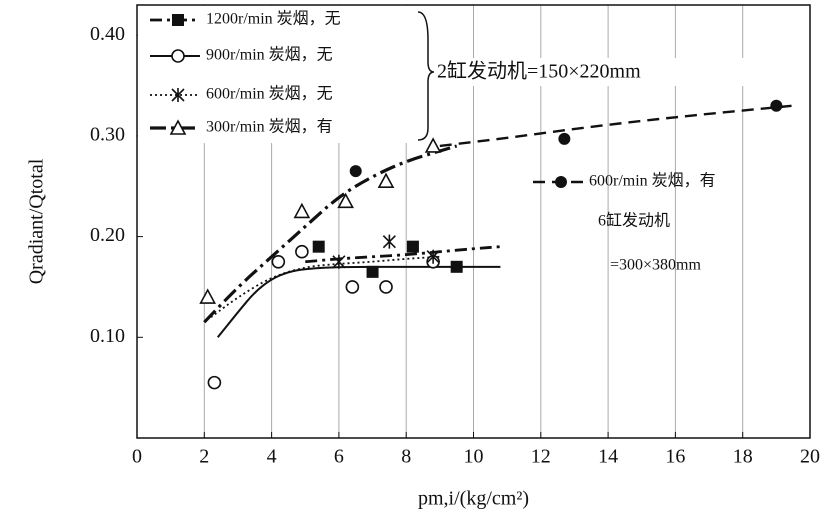  I want to click on annotation: 6缸发动机, so click(634, 220).